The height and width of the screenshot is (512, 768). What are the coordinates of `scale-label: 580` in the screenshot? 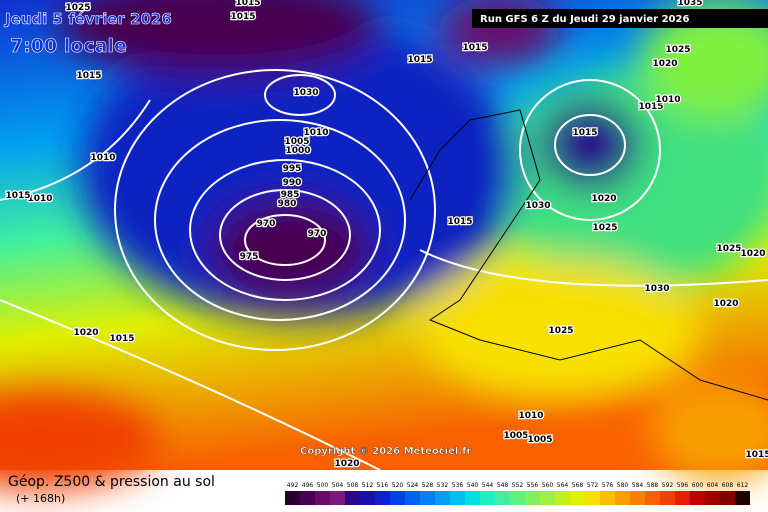 It's located at (623, 485).